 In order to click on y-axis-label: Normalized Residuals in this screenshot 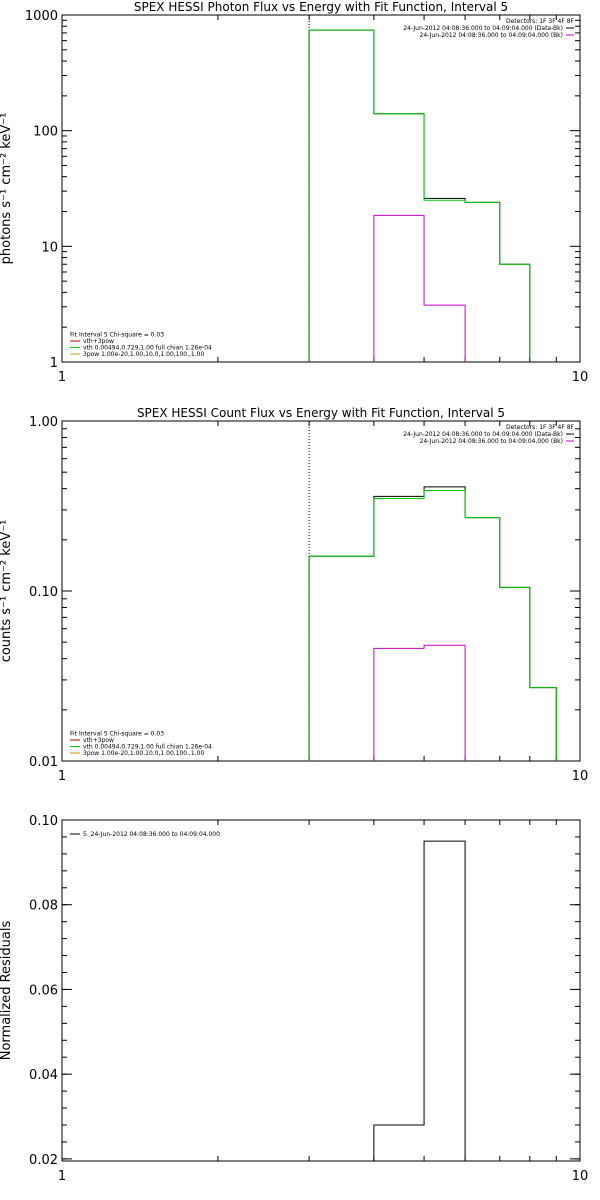, I will do `click(7, 991)`.